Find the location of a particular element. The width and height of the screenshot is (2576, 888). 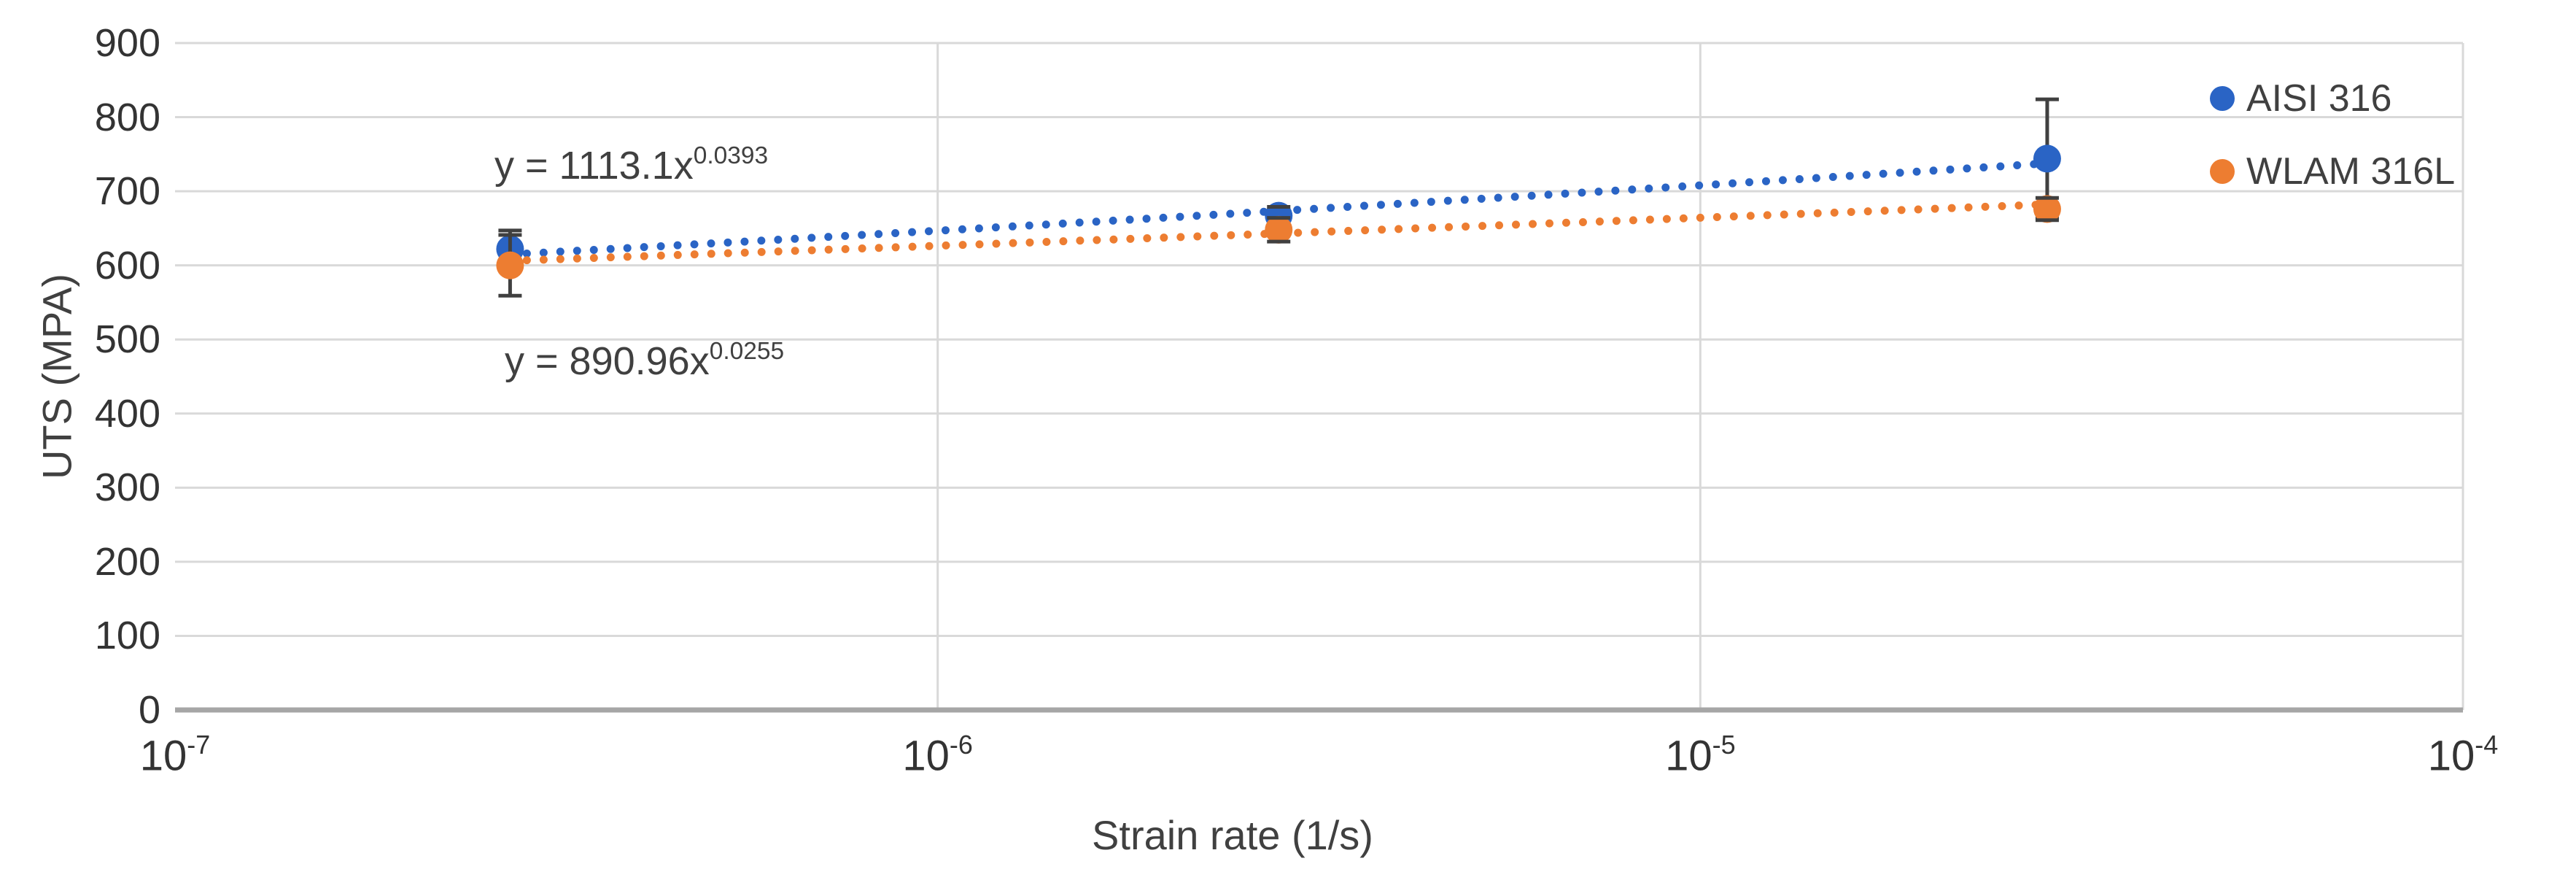

x-tick-label: 10⁻⁴ is located at coordinates (2463, 755).